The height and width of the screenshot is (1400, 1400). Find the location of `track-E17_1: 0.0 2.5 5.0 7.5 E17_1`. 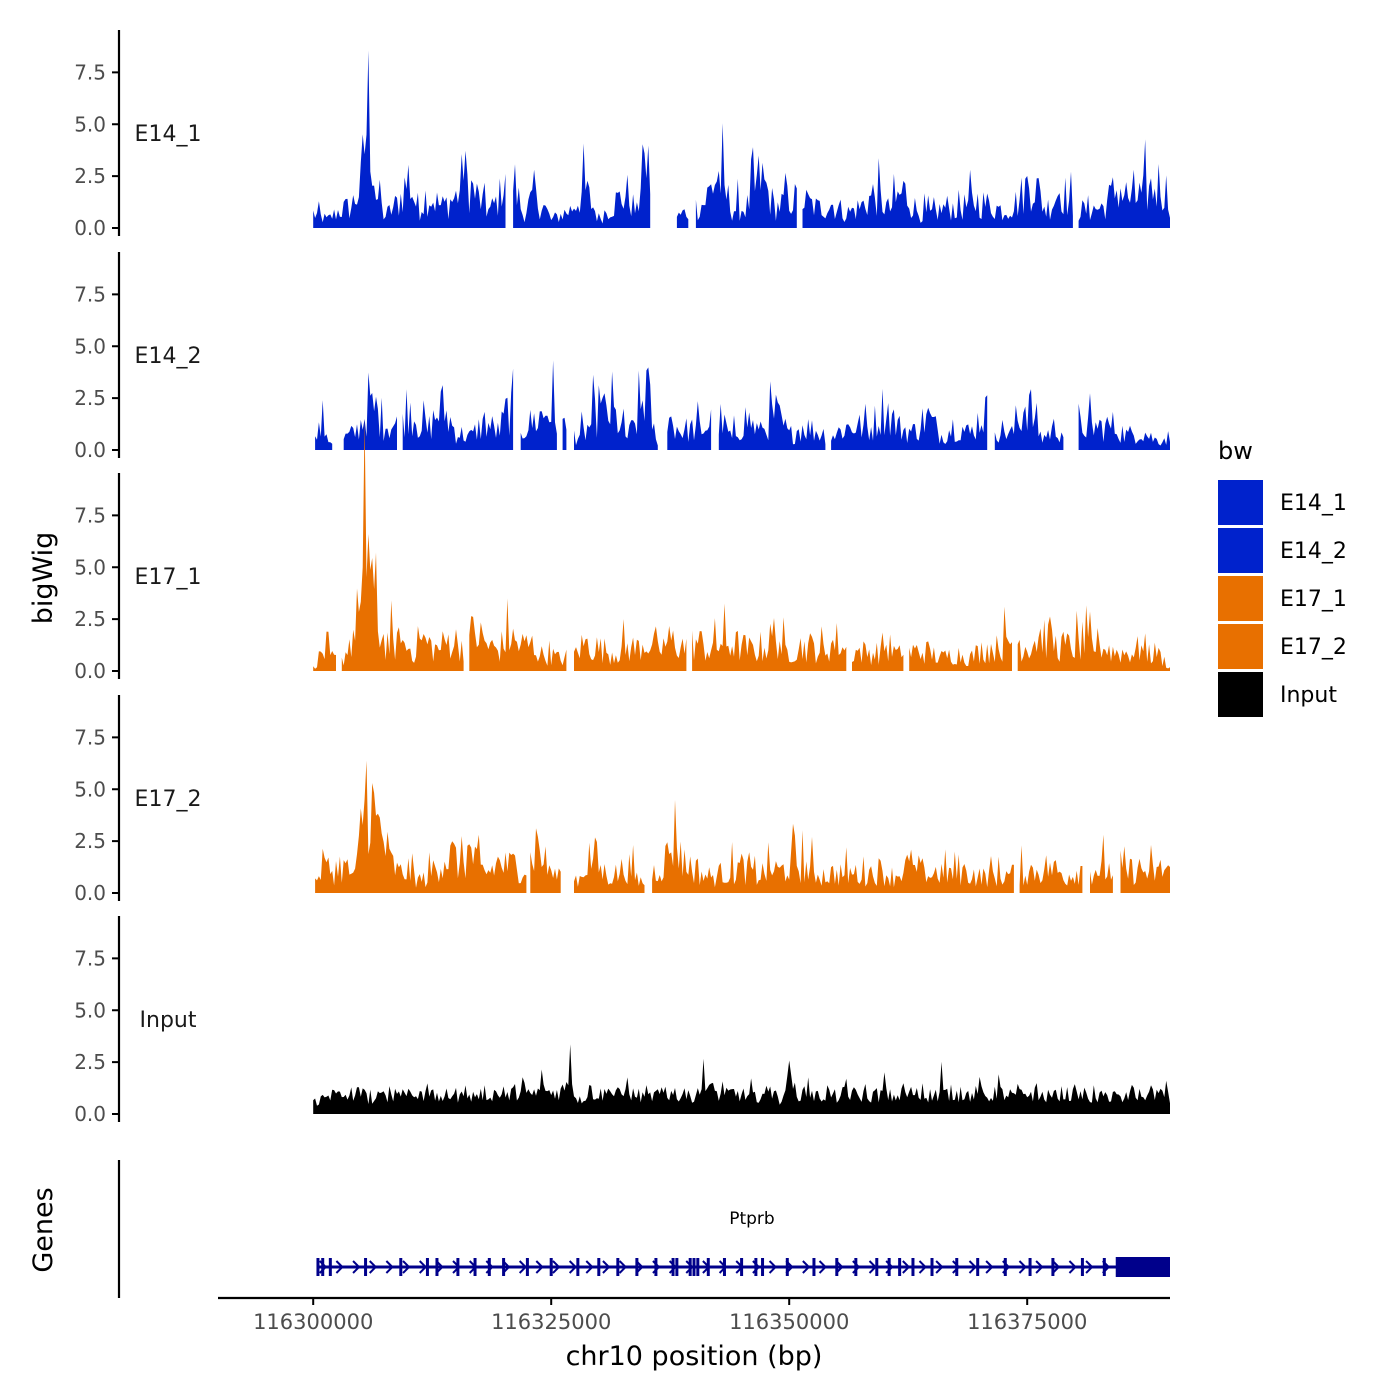

track-E17_1: 0.0 2.5 5.0 7.5 E17_1 is located at coordinates (622, 550).